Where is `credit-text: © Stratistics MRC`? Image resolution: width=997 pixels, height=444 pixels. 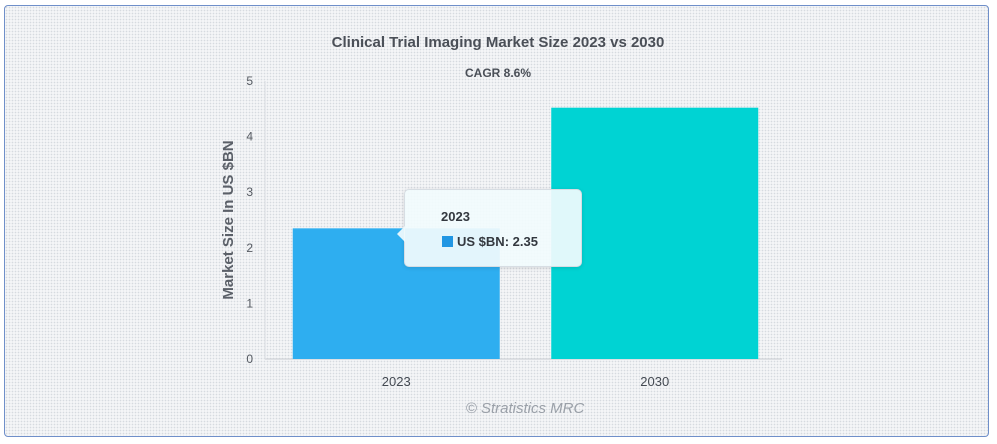 credit-text: © Stratistics MRC is located at coordinates (525, 408).